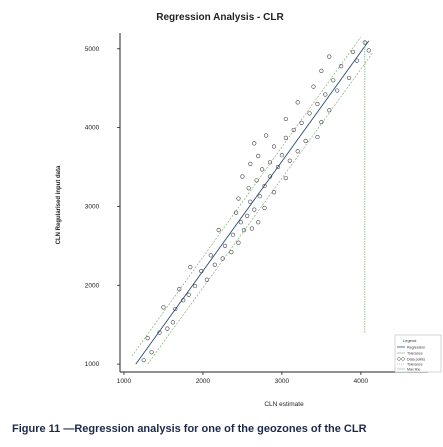 This screenshot has width=443, height=447. Describe the element at coordinates (203, 381) in the screenshot. I see `x-tick-label-1: 2000` at that location.